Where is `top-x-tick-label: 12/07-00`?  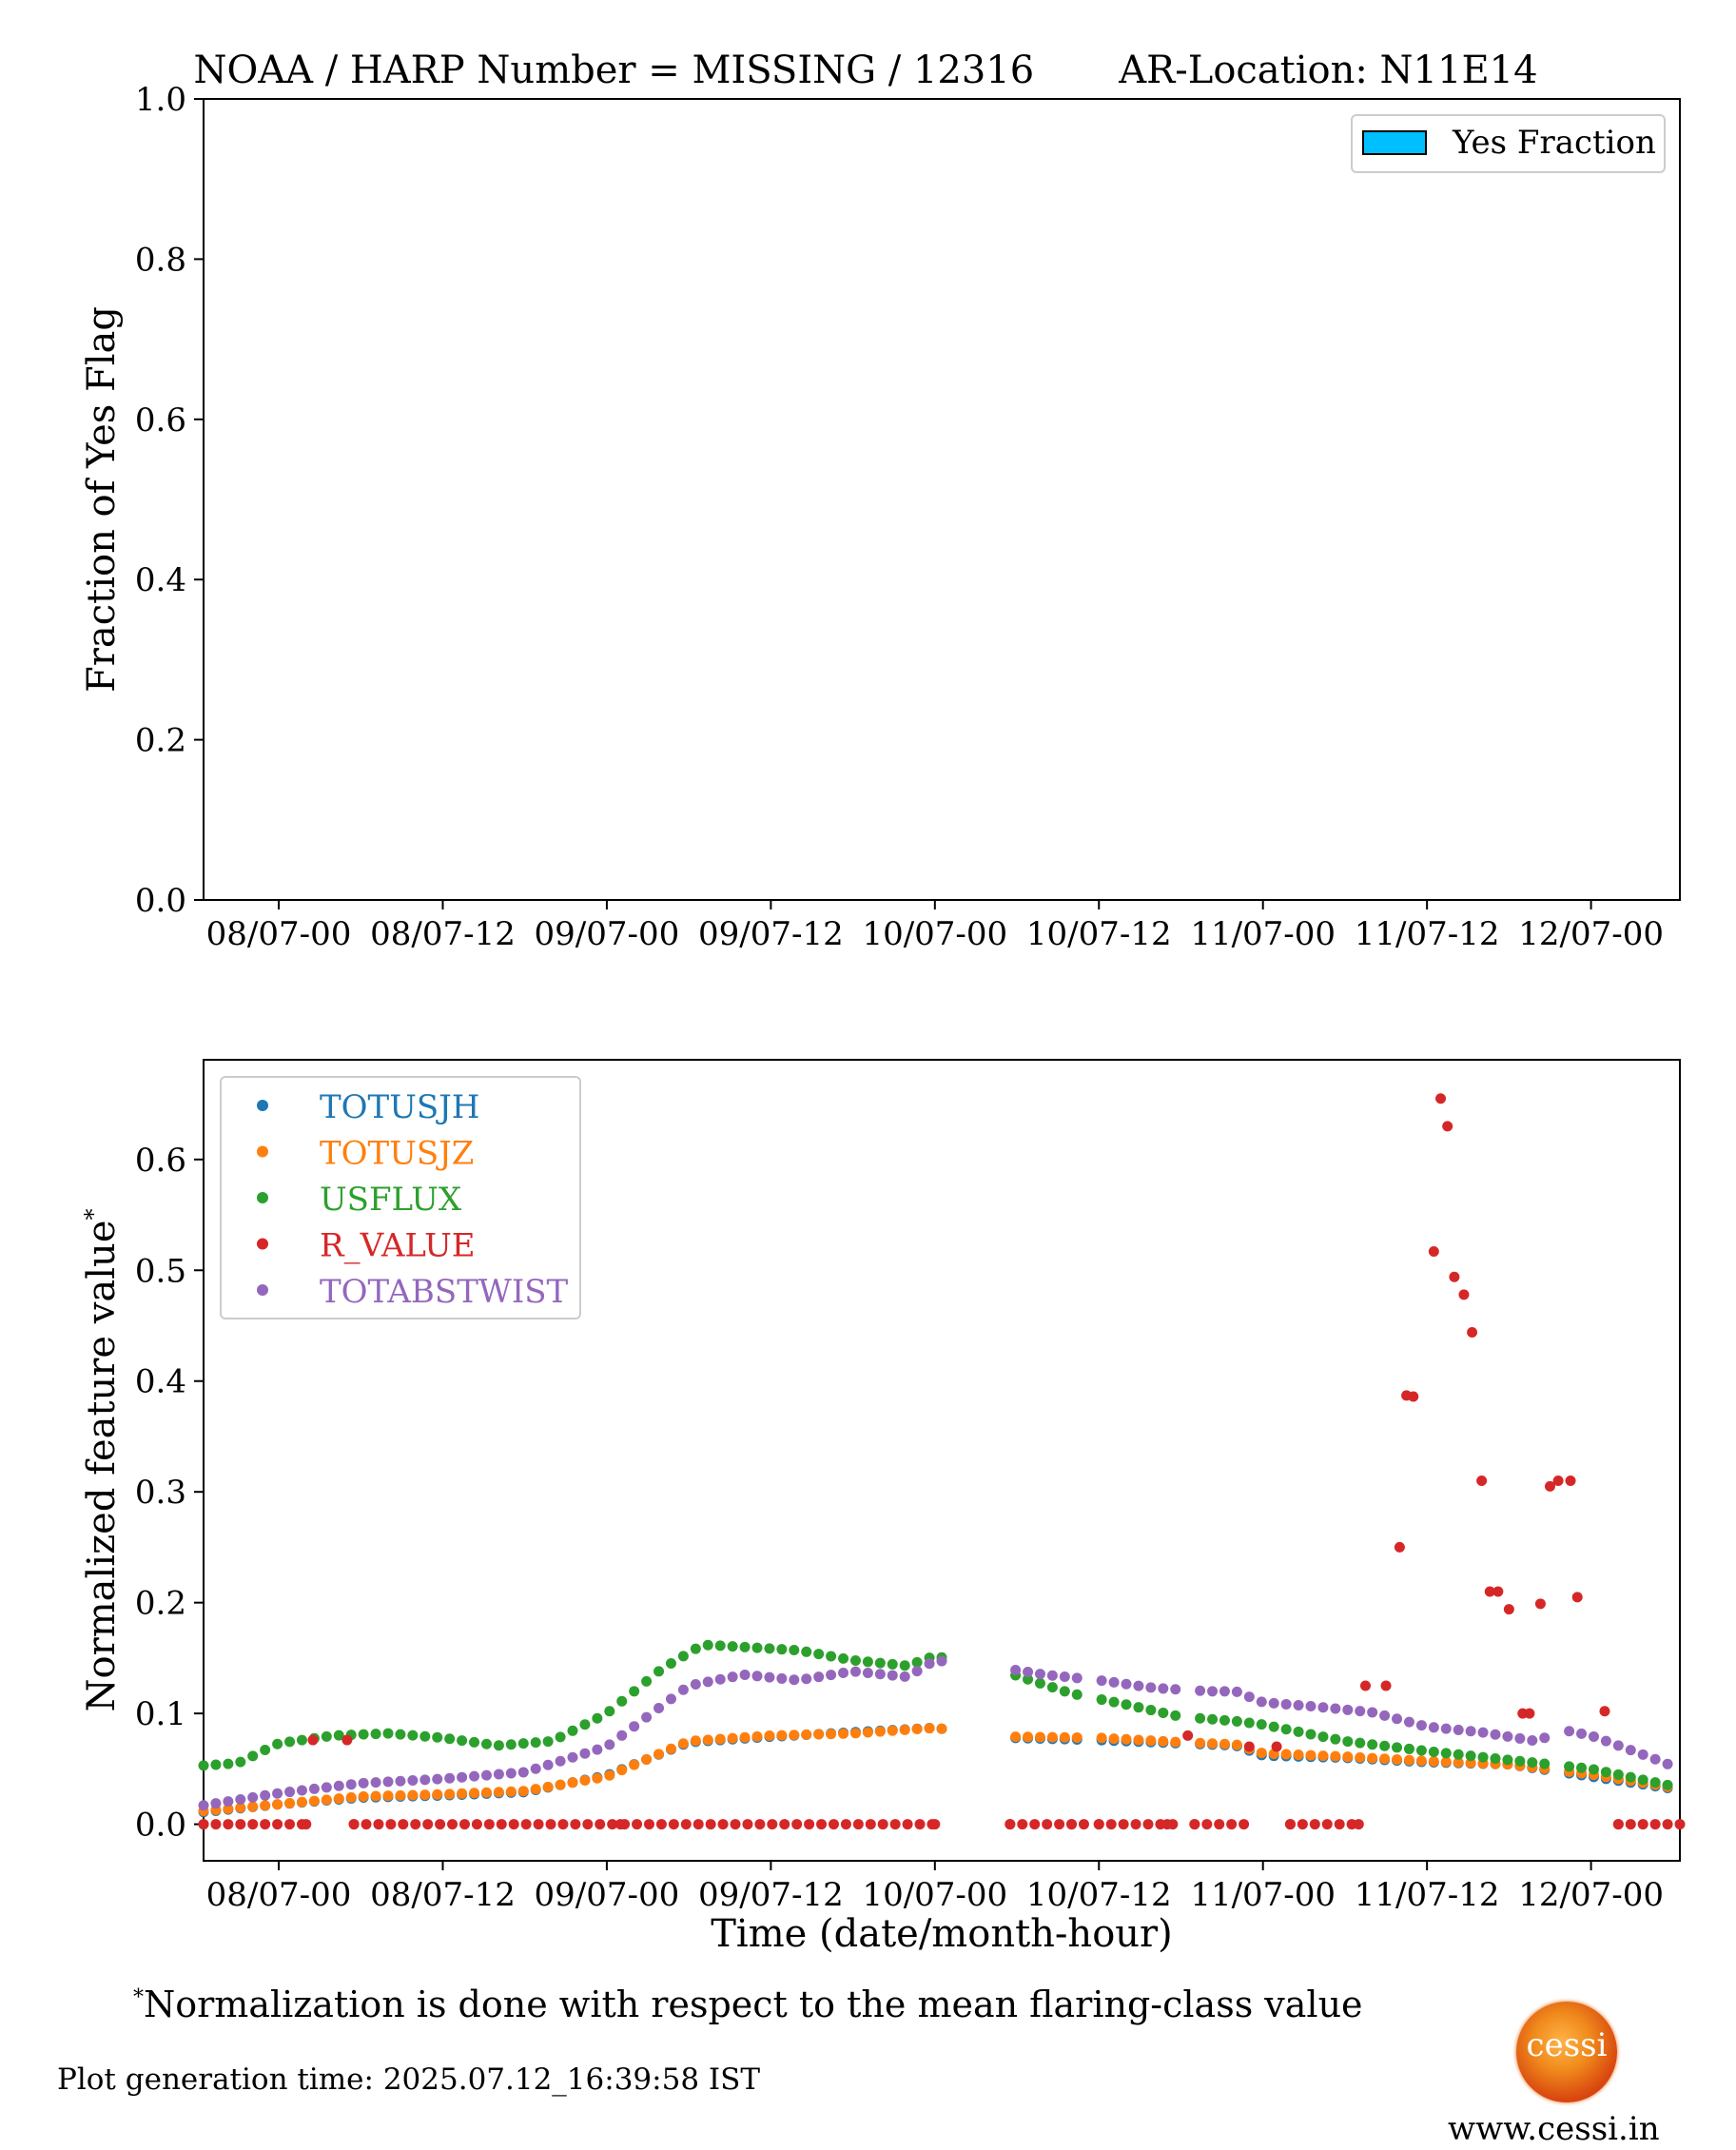 top-x-tick-label: 12/07-00 is located at coordinates (1591, 934).